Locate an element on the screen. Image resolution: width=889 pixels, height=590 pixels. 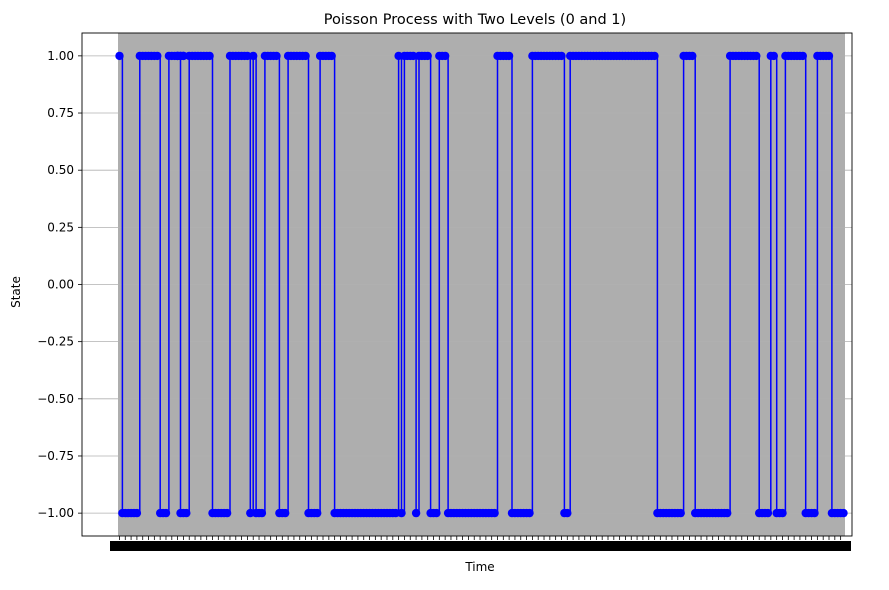
x-axis-label: Time is located at coordinates (479, 567).